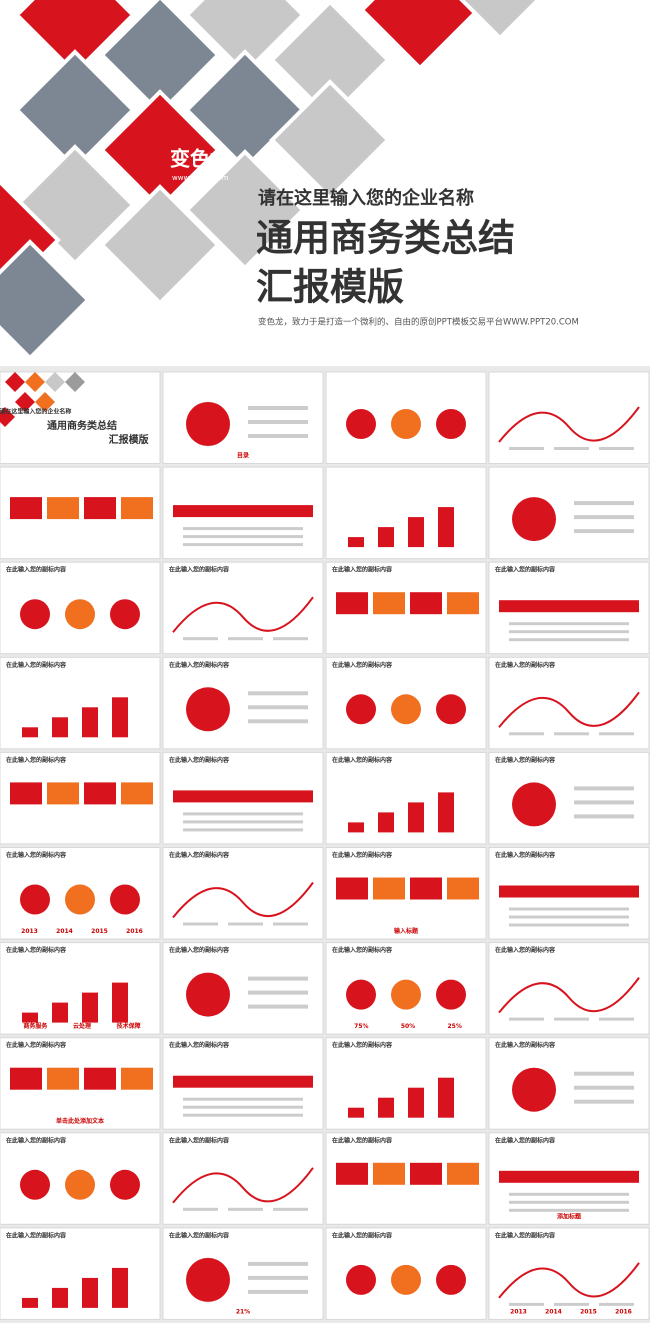  What do you see at coordinates (406, 988) in the screenshot?
I see `slide-thumbnail: 在此输入您的副标内容 75% 50% 25%` at bounding box center [406, 988].